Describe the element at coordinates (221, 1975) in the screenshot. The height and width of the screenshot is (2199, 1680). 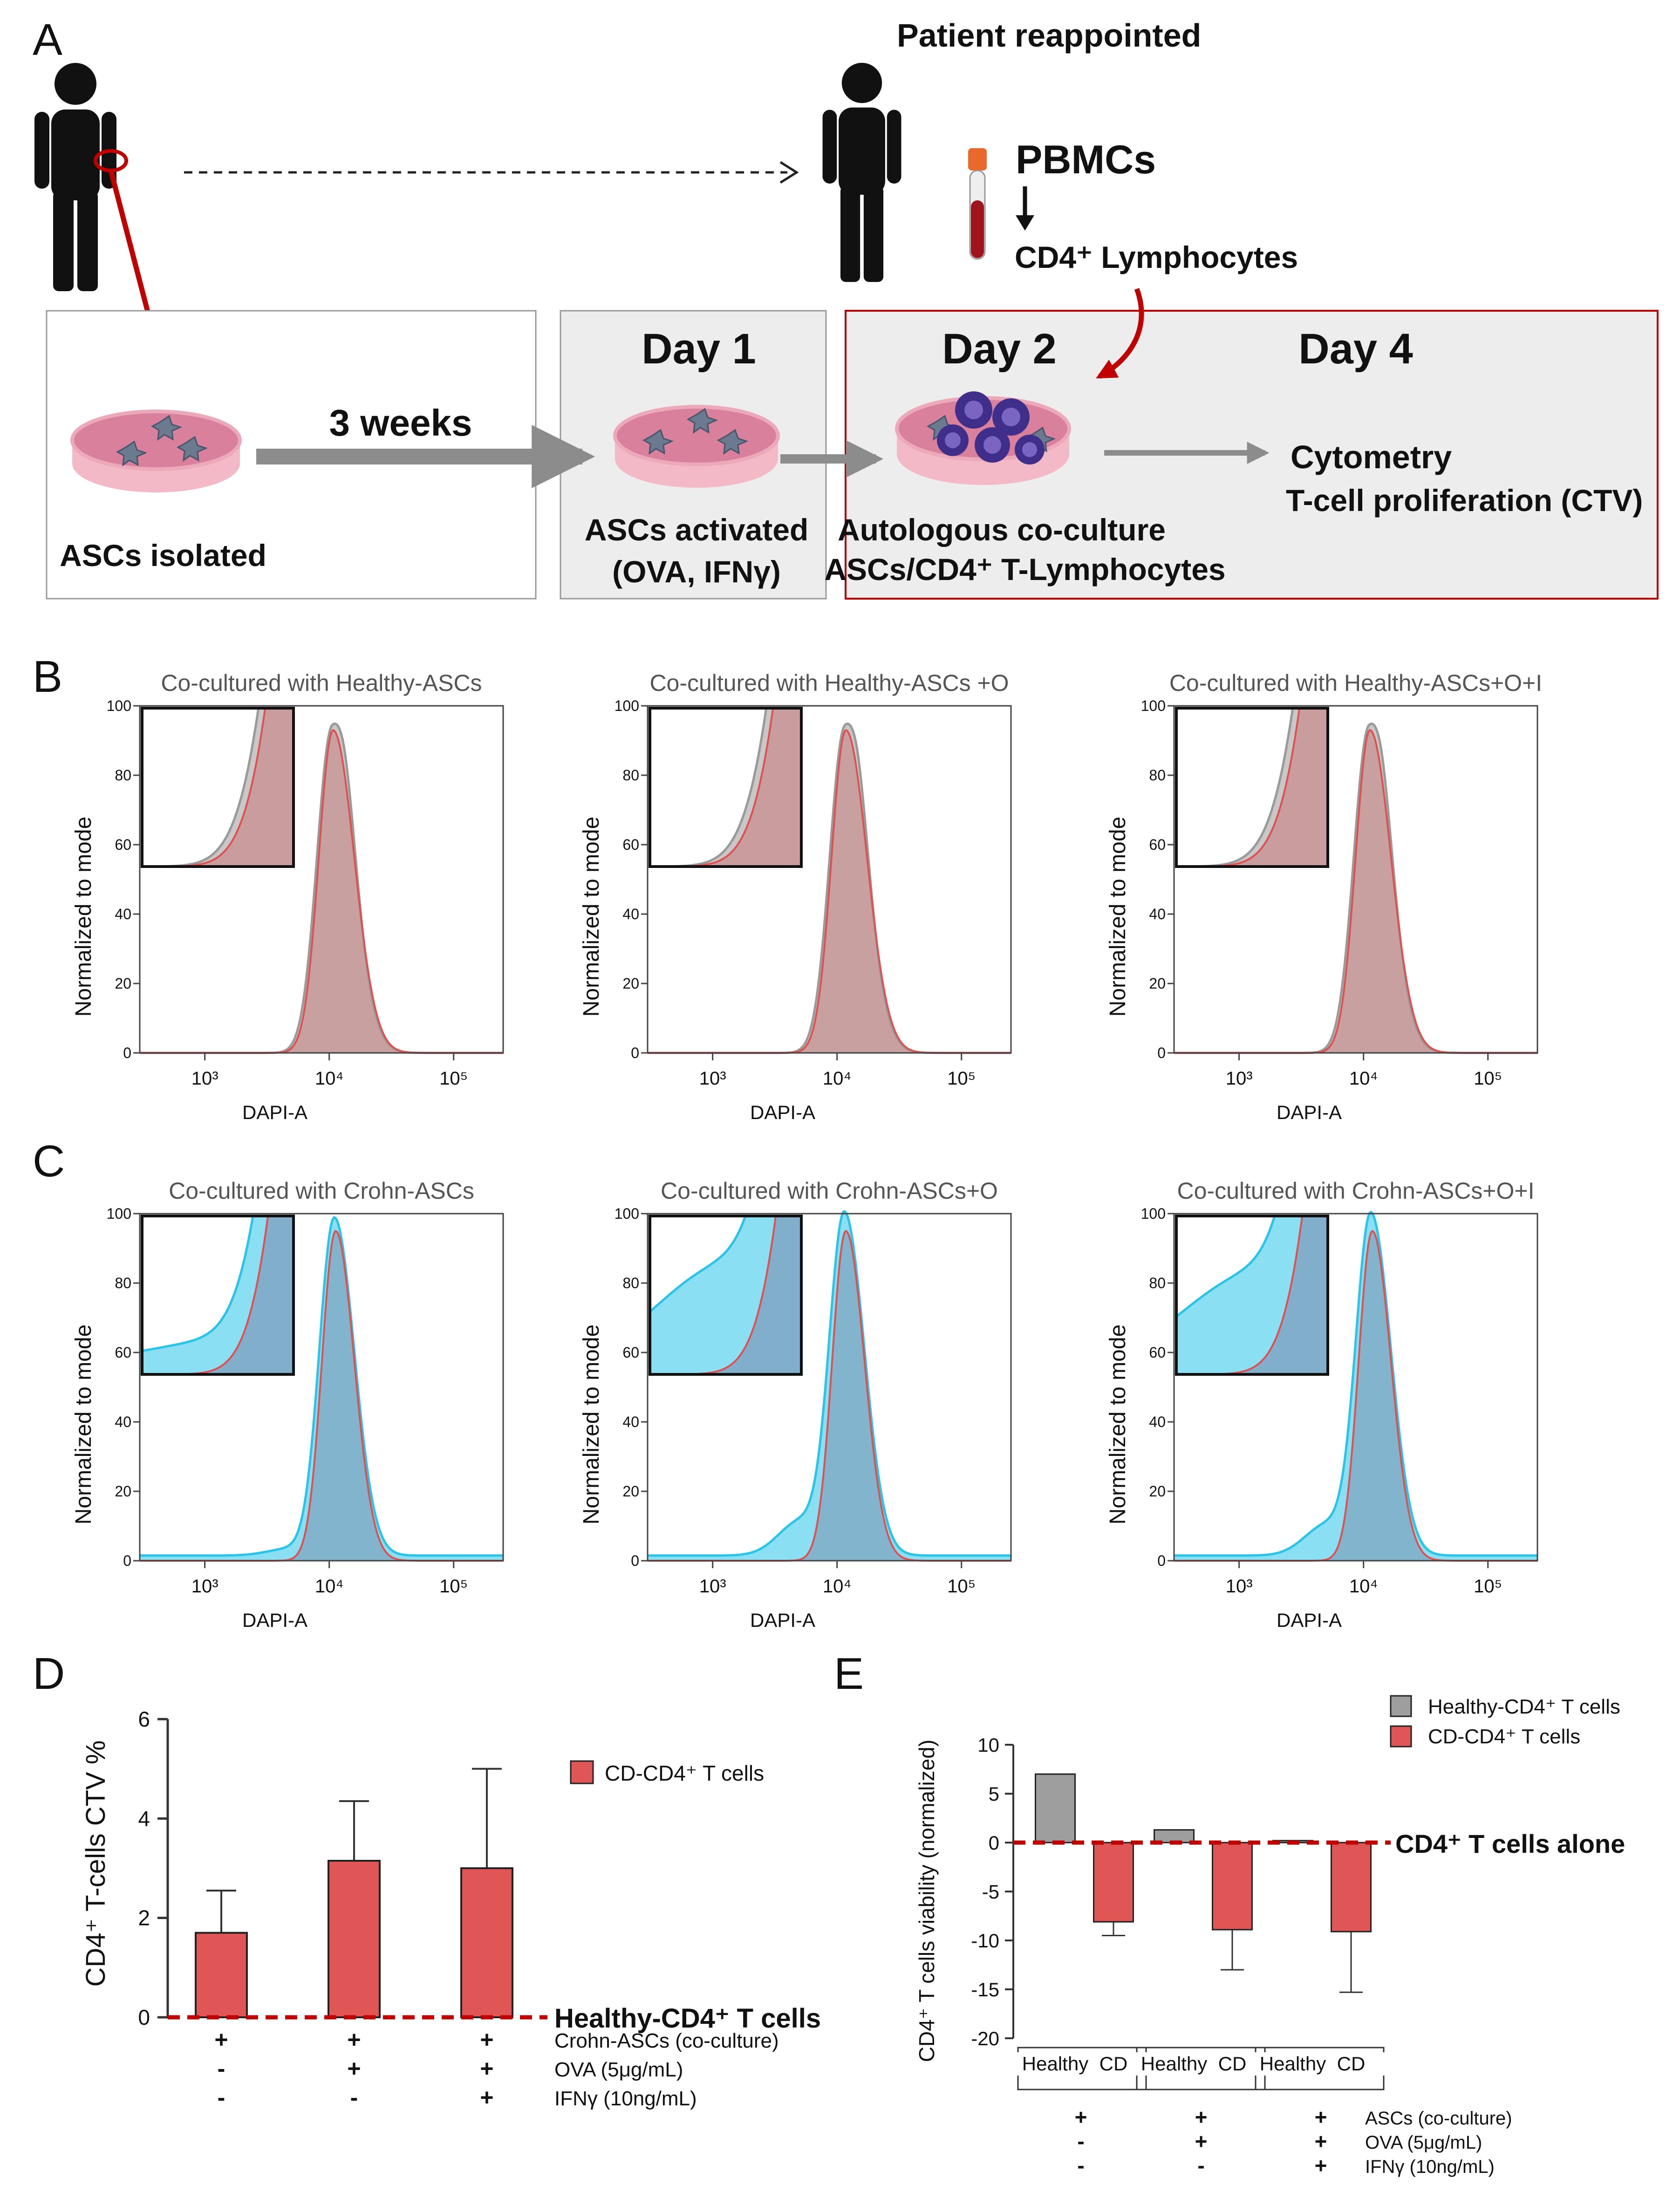
I see `bar` at that location.